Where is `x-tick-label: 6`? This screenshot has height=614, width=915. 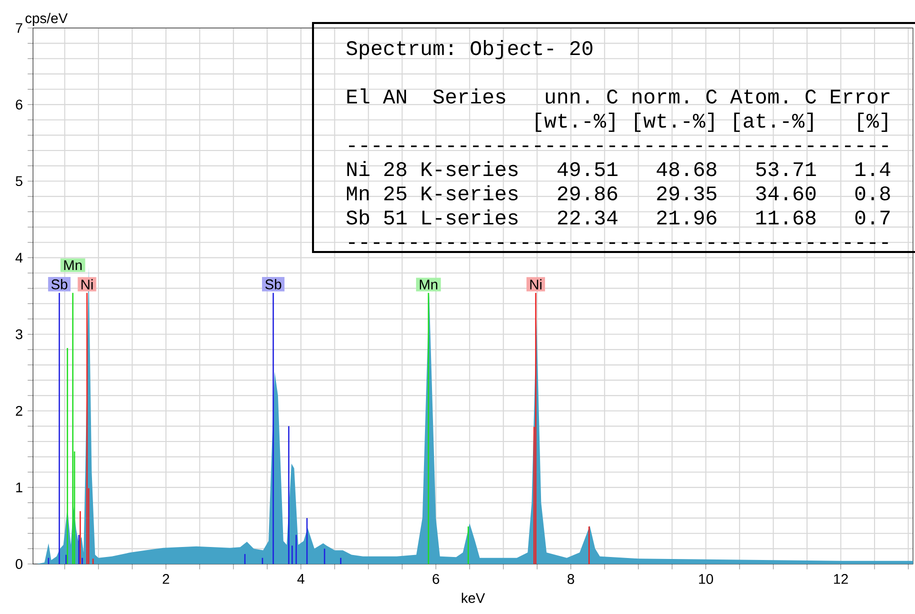
x-tick-label: 6 is located at coordinates (436, 579).